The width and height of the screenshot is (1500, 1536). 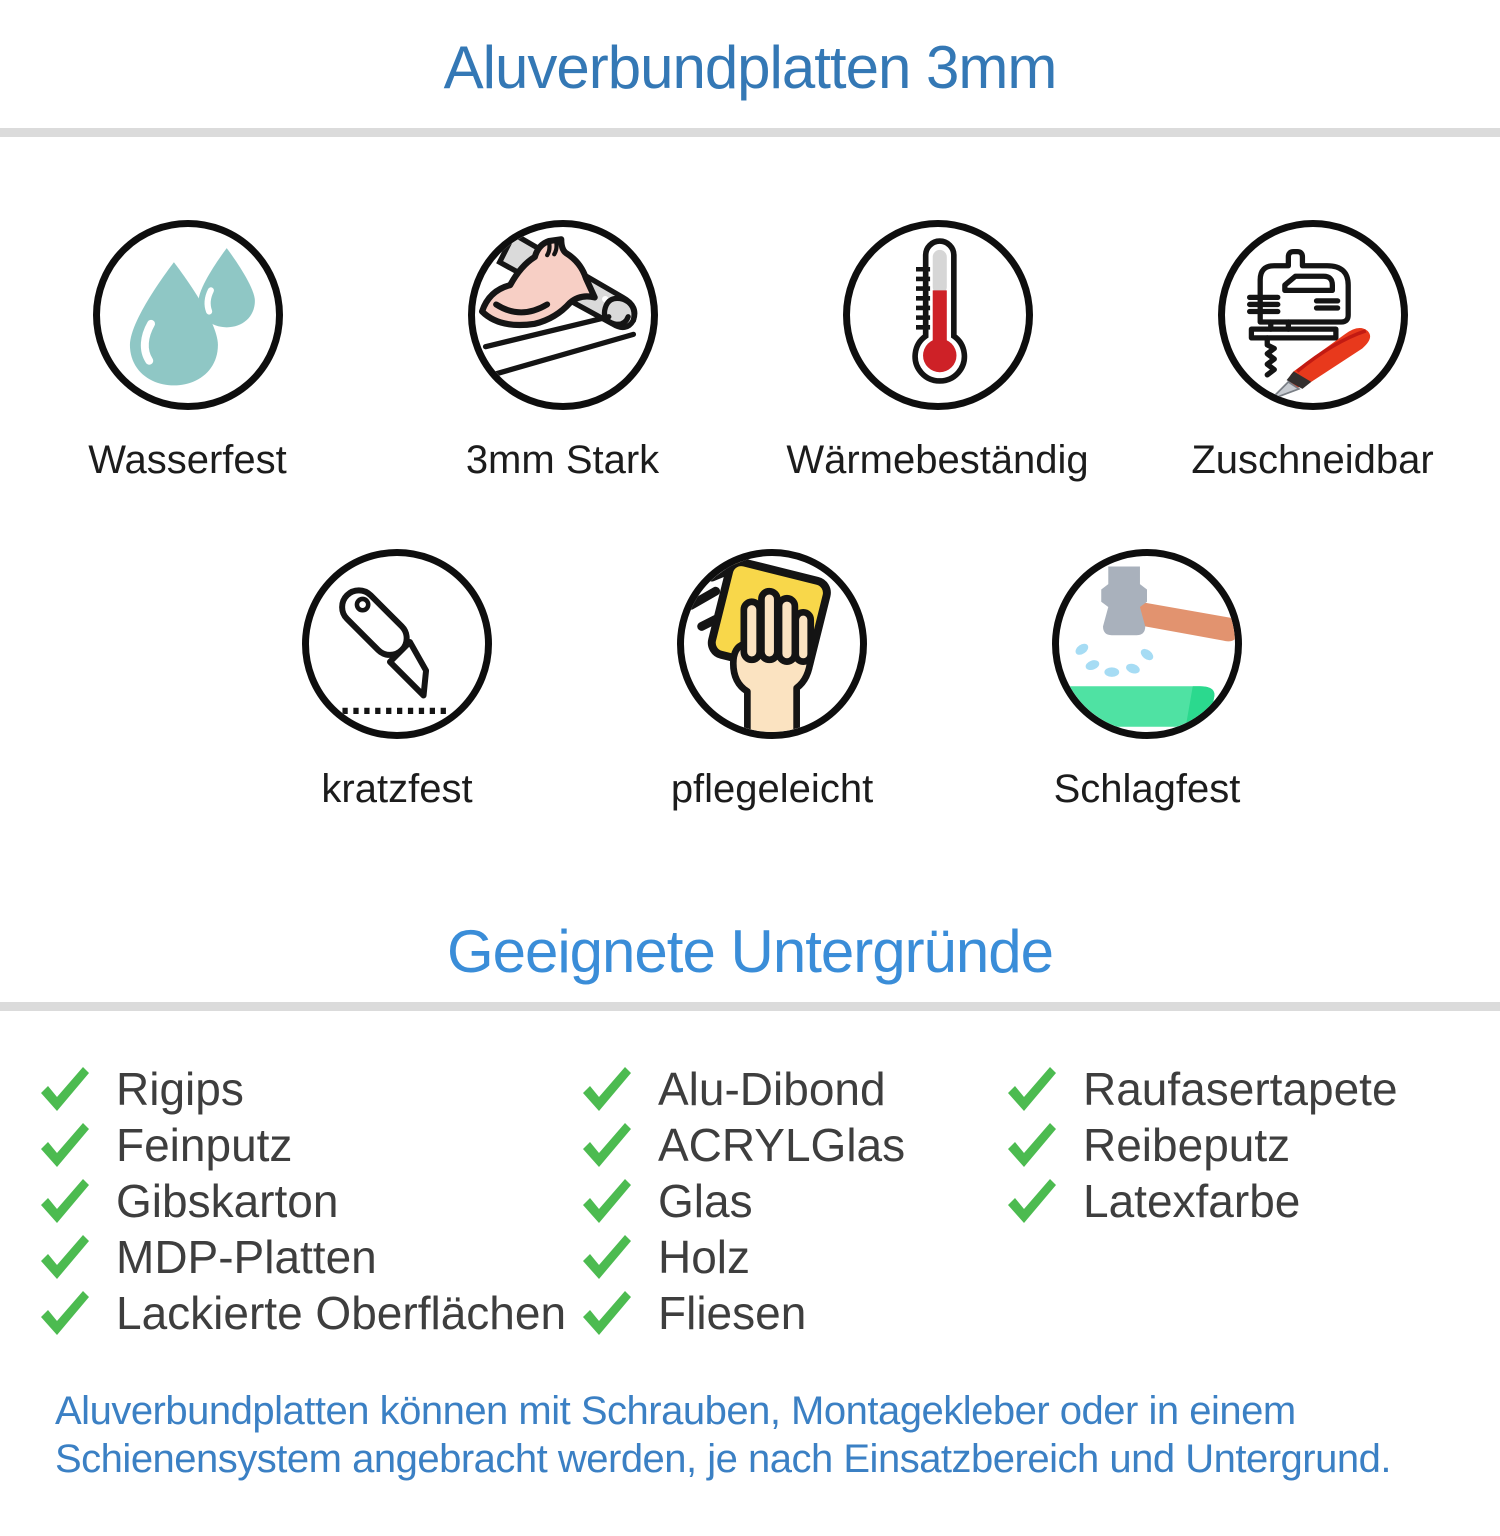 What do you see at coordinates (704, 1257) in the screenshot?
I see `list-item-label: Holz` at bounding box center [704, 1257].